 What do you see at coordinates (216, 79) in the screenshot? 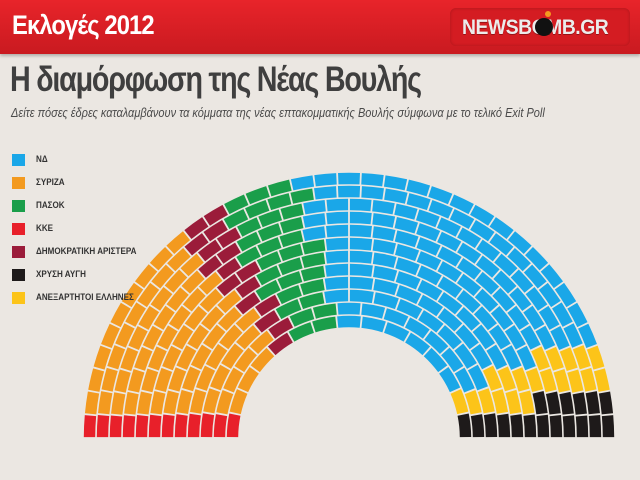
I see `page-title: Η διαμόρφωση της Νέας Βουλής` at bounding box center [216, 79].